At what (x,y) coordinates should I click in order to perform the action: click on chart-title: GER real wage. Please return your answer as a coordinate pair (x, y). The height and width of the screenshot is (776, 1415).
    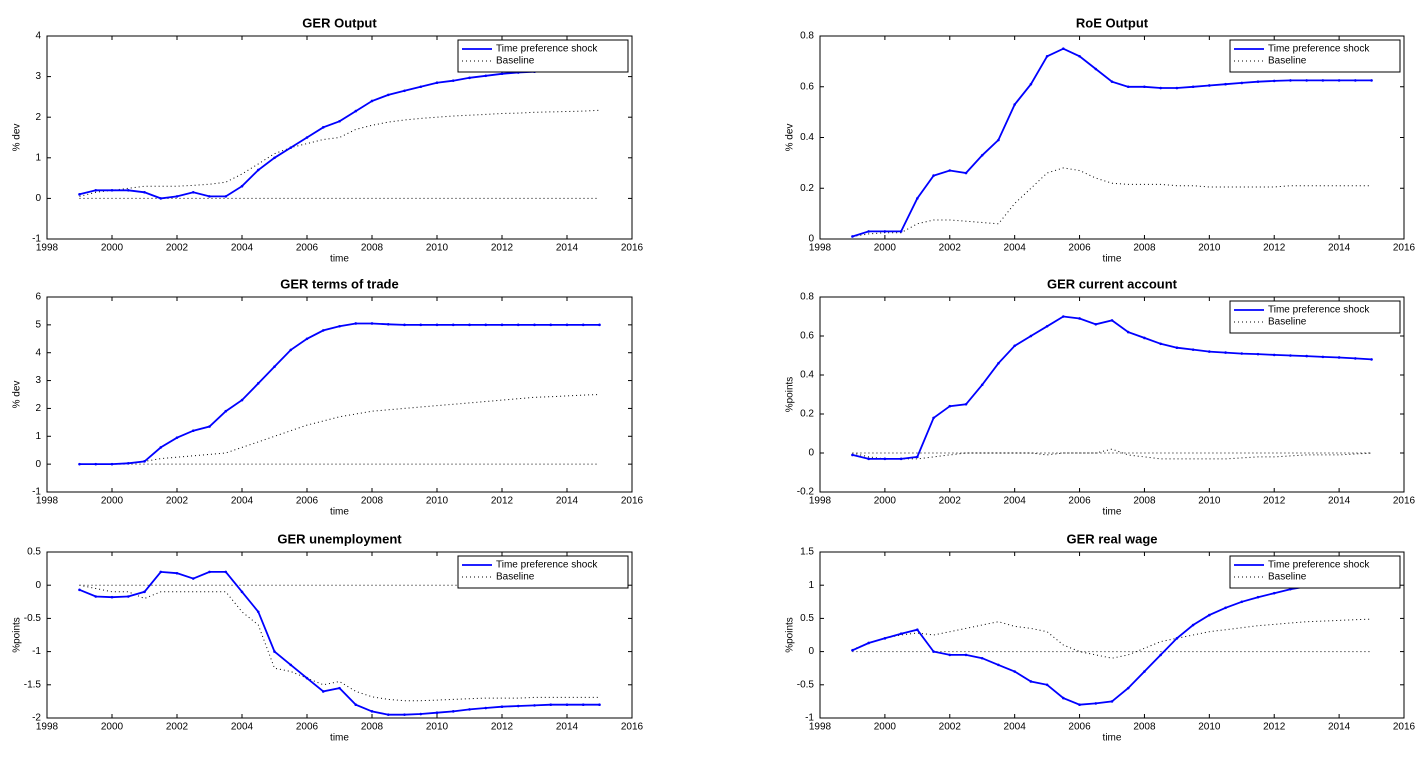
    Looking at the image, I should click on (1111, 538).